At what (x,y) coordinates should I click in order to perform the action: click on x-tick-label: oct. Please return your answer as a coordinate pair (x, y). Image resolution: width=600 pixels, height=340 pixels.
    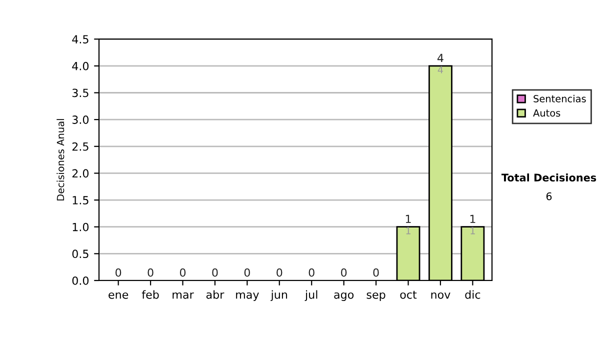
    Looking at the image, I should click on (408, 294).